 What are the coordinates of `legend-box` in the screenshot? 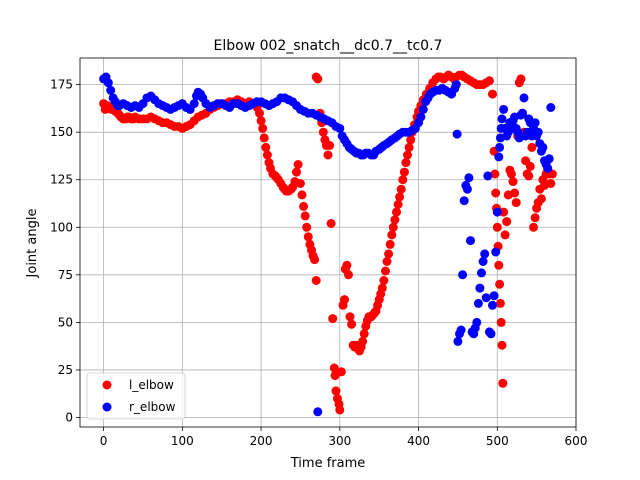 It's located at (136, 396).